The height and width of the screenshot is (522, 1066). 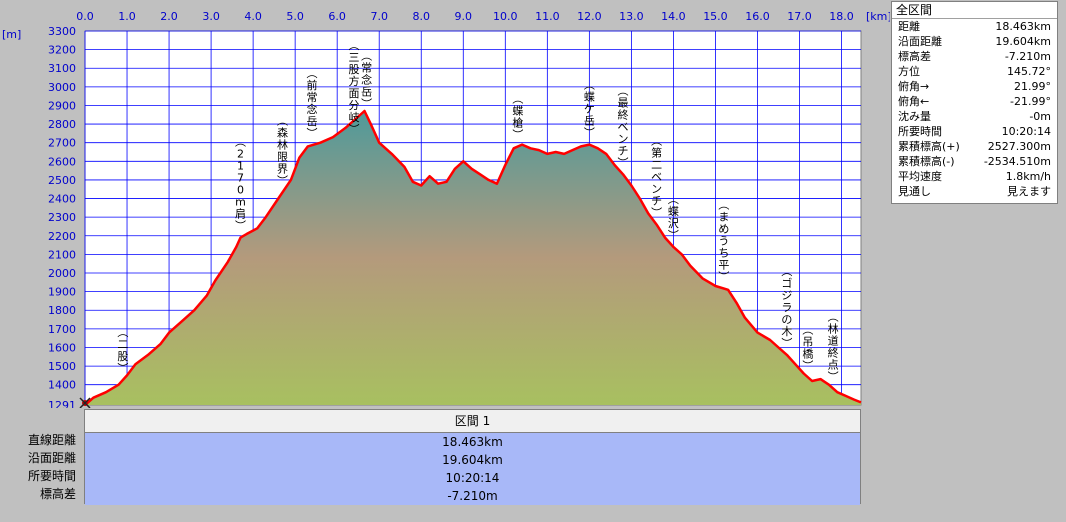 What do you see at coordinates (673, 16) in the screenshot?
I see `x-tick-label: 14.0` at bounding box center [673, 16].